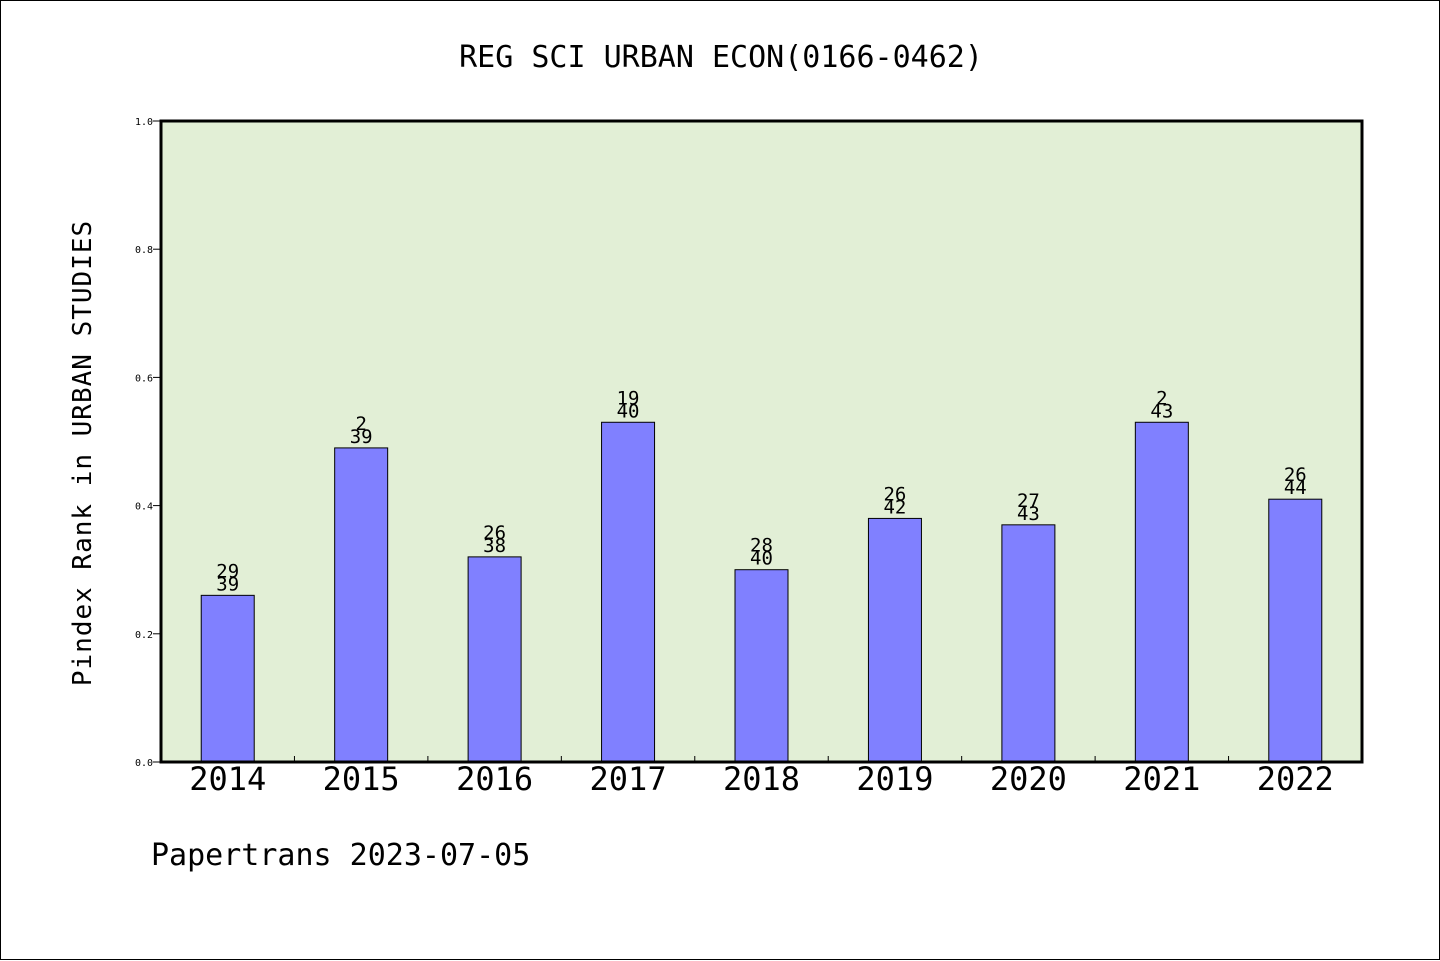  Describe the element at coordinates (227, 571) in the screenshot. I see `bar-rank-label: 29` at that location.